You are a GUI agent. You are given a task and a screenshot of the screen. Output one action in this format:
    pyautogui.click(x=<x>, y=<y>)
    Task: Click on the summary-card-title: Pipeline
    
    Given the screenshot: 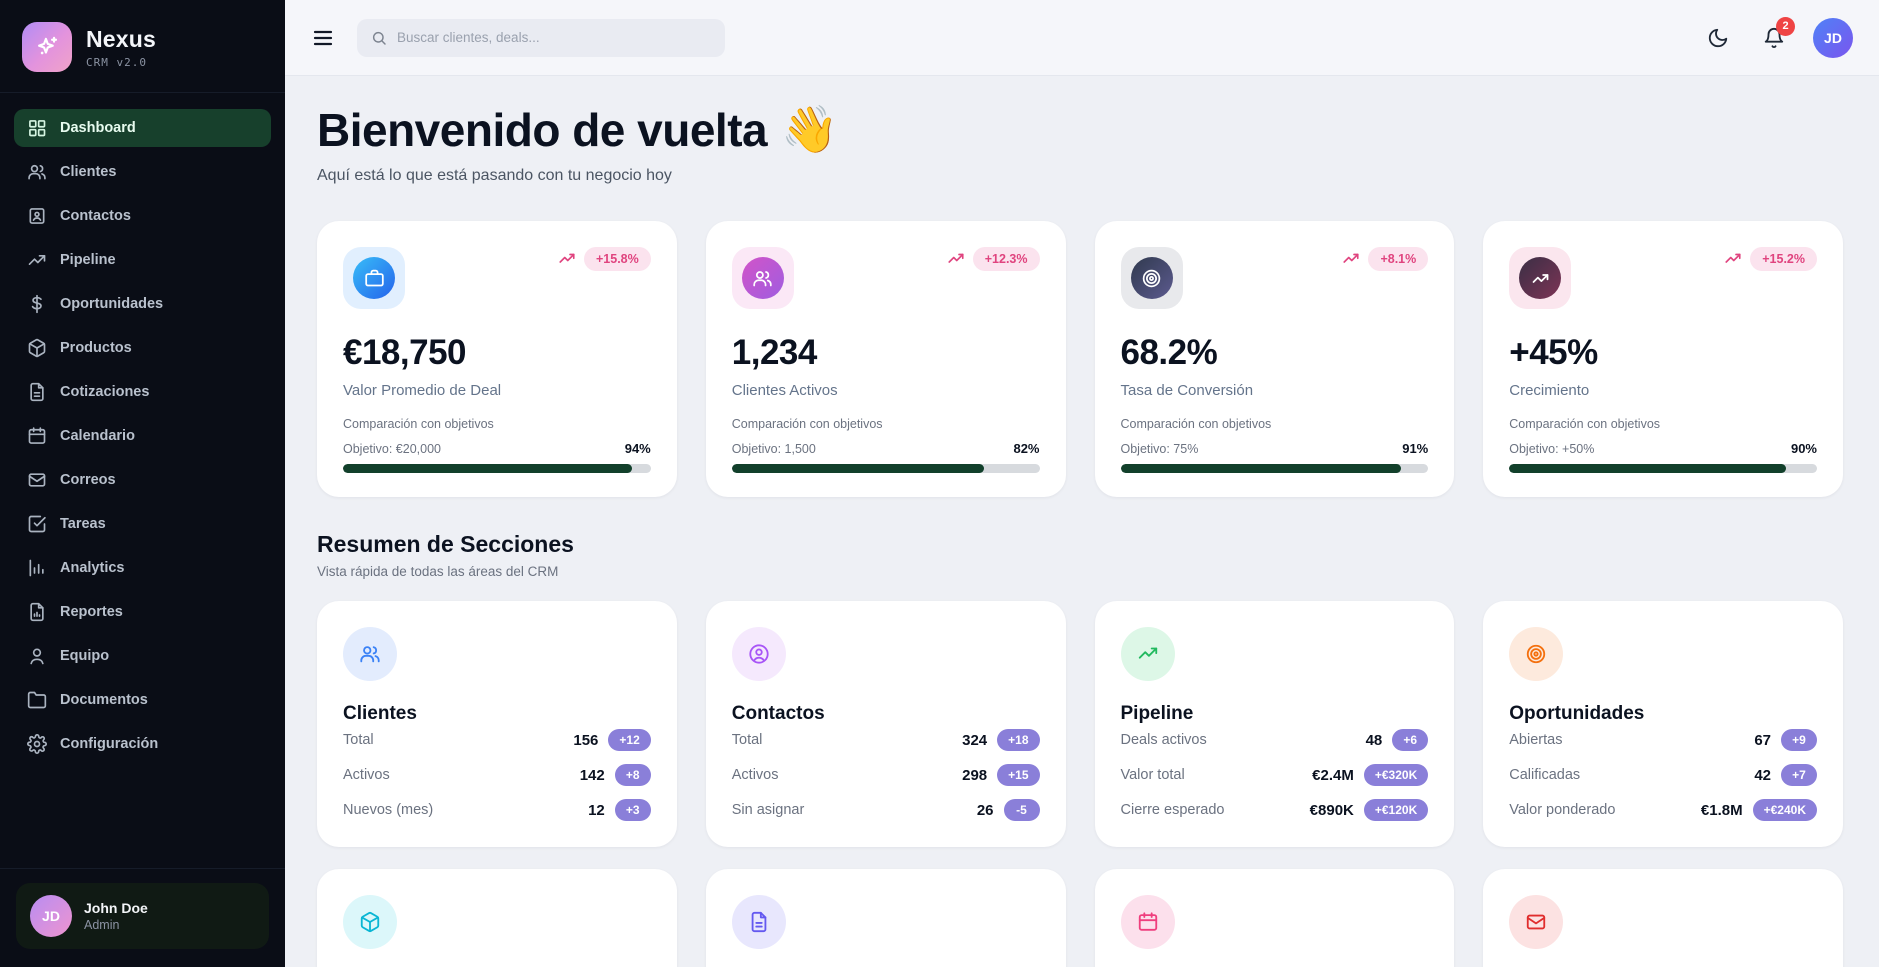 What is the action you would take?
    pyautogui.click(x=1157, y=713)
    